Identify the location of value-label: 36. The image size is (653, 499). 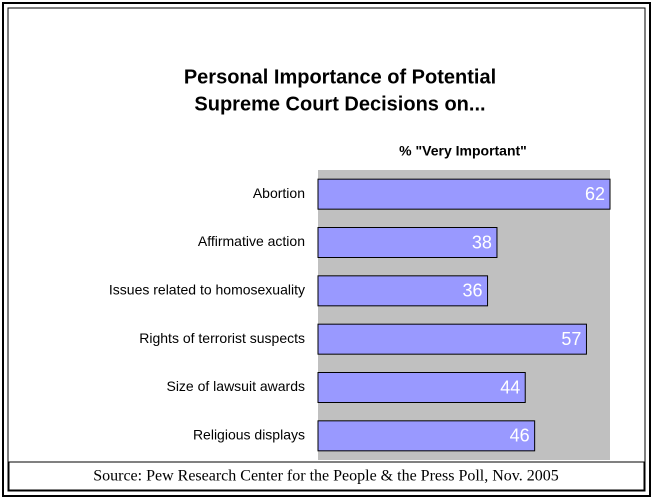
(473, 291).